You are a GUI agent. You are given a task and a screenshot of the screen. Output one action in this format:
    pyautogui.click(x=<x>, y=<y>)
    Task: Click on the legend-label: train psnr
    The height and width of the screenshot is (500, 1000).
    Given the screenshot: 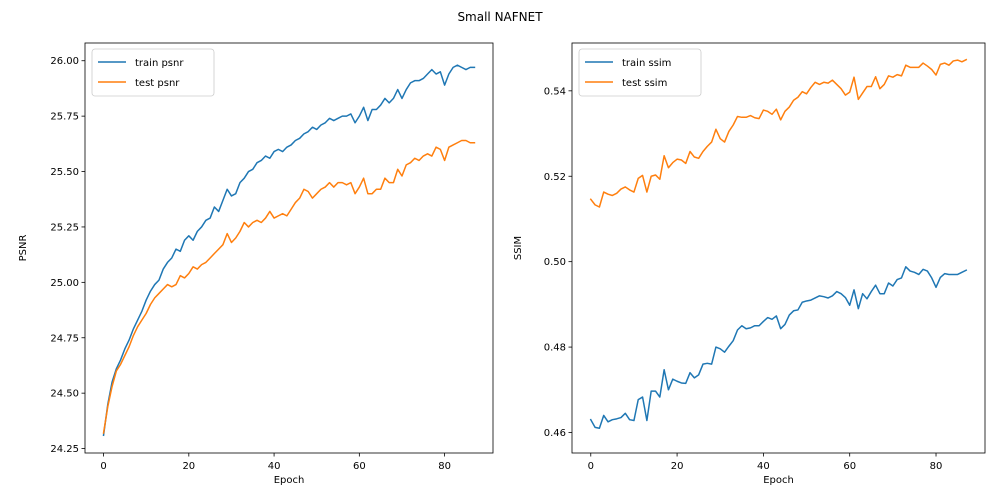 What is the action you would take?
    pyautogui.click(x=159, y=63)
    